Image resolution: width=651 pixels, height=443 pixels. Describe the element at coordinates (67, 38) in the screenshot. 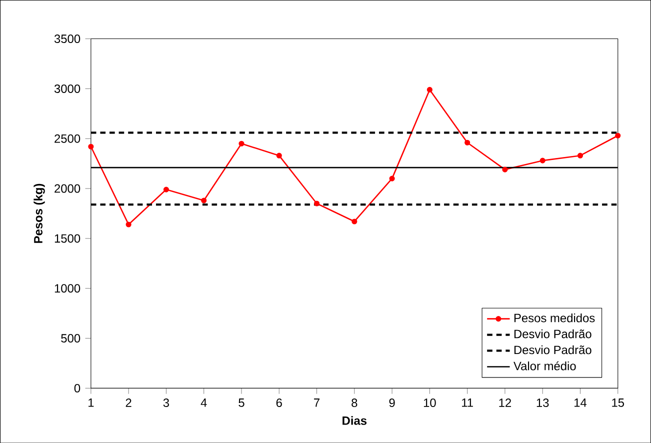

I see `y-tick-label: 3500` at that location.